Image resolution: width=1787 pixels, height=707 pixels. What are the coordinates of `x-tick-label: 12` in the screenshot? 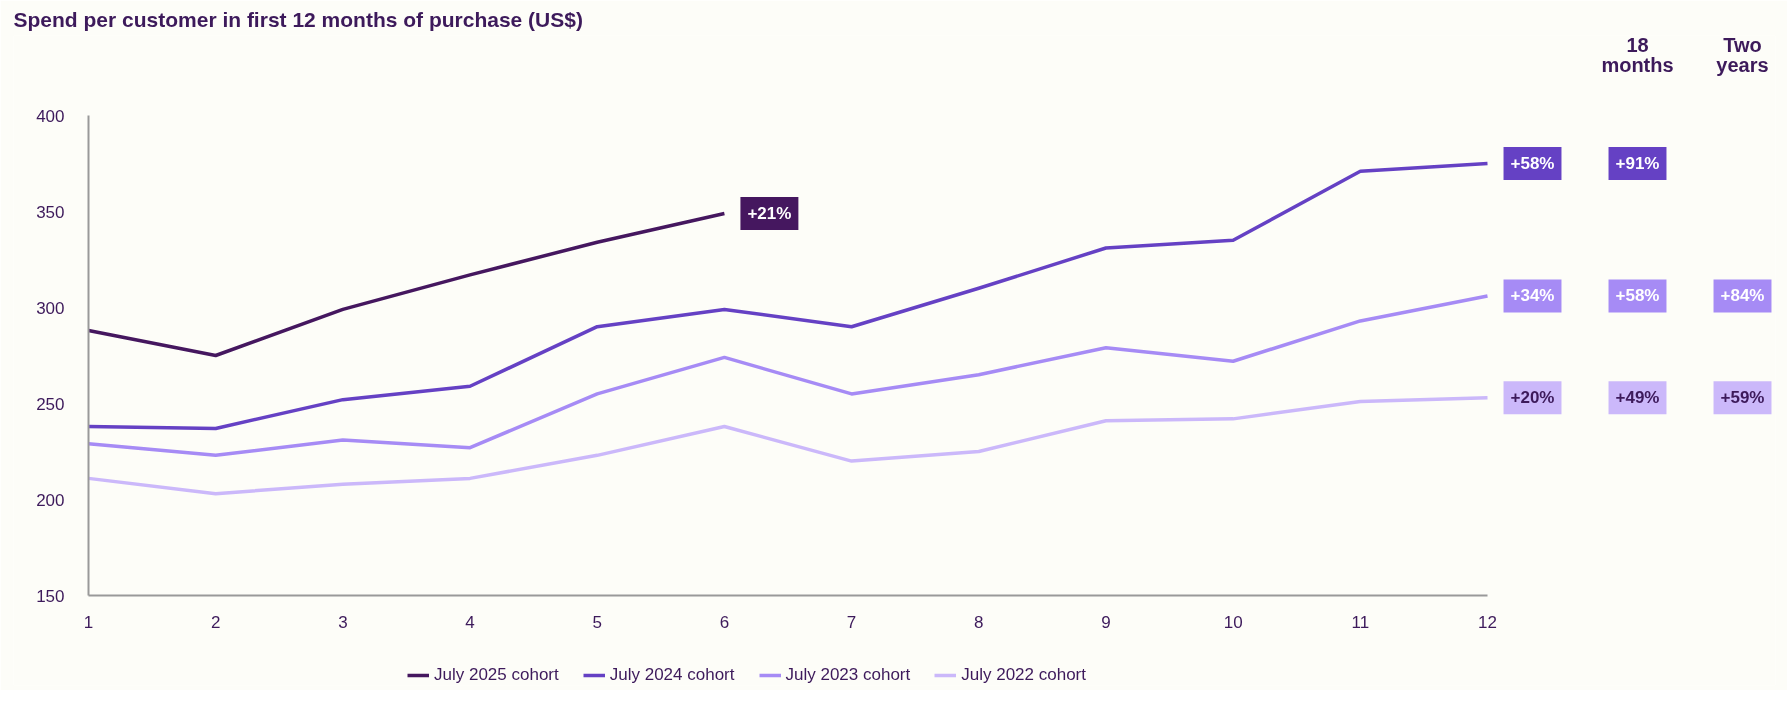 It's located at (1487, 622).